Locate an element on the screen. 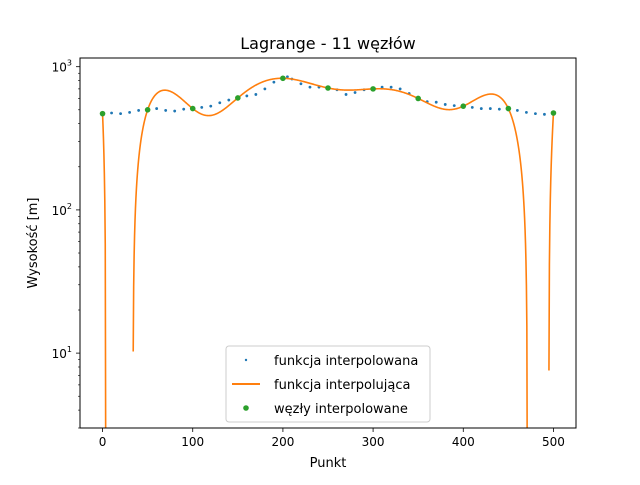 This screenshot has height=485, width=640. x-axis-label: Punkt is located at coordinates (328, 463).